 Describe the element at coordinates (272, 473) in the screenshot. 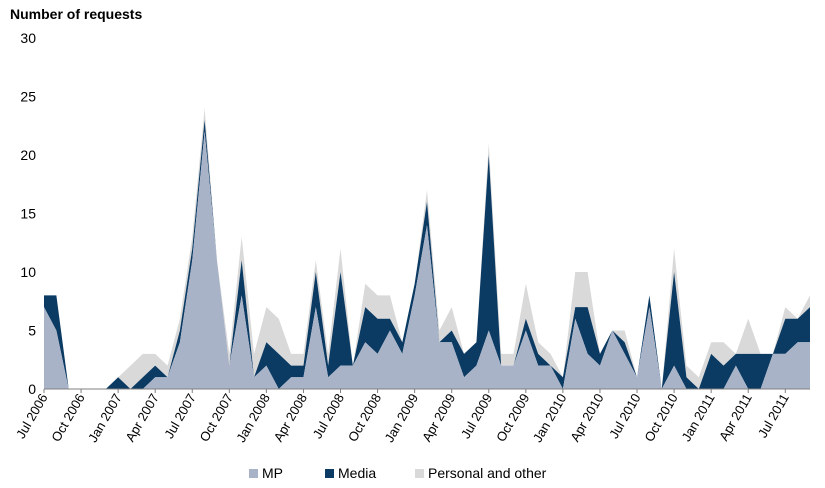

I see `legend-label-mp: MP` at that location.